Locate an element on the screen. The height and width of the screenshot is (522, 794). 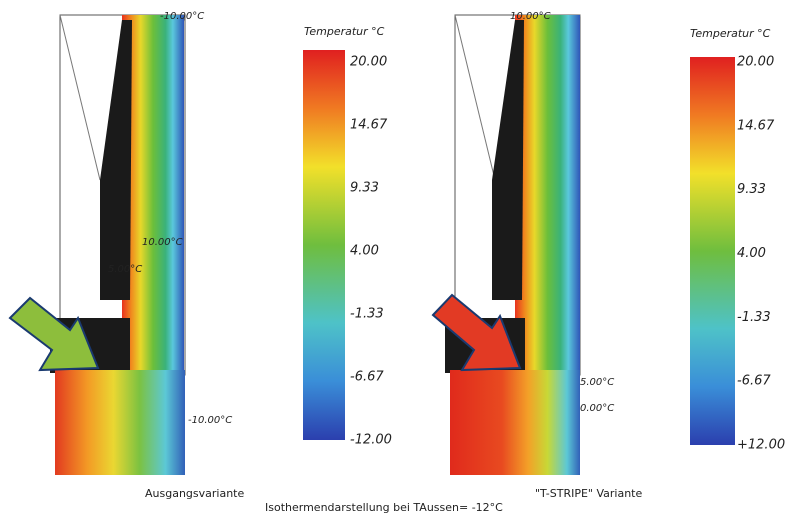
caption: Ausgangsvariante is located at coordinates (194, 493).